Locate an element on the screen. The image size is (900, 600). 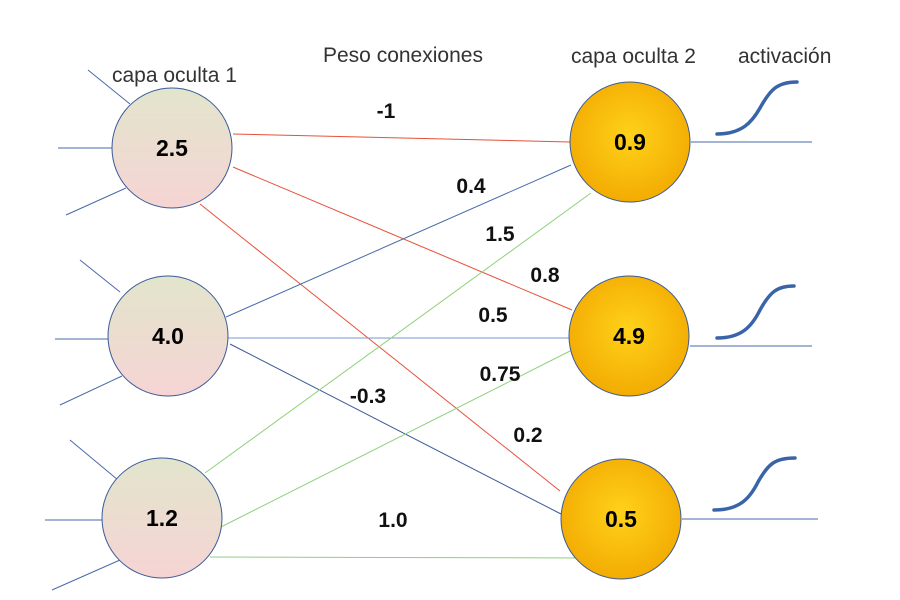
outputs is located at coordinates (750, 300).